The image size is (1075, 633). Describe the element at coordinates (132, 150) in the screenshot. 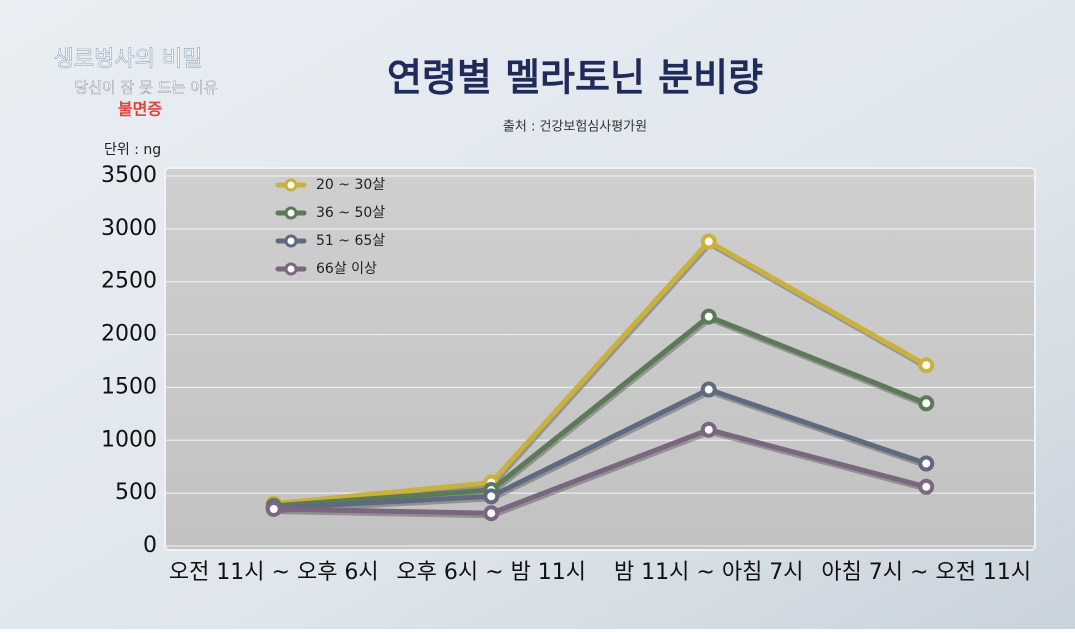

I see `unit-label: 단위 : ng` at that location.